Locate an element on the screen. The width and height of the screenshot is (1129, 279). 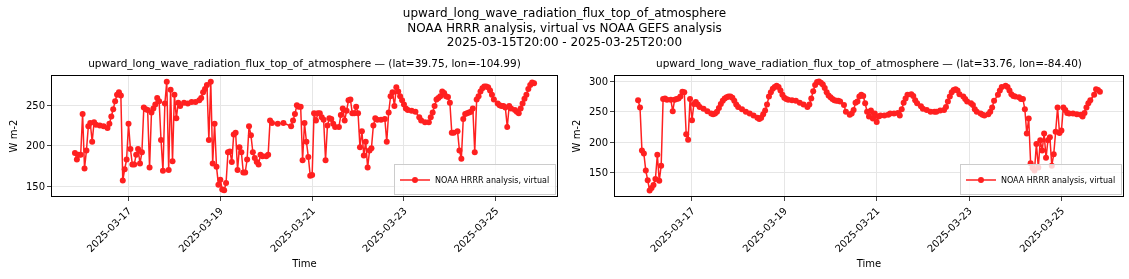
y-tick-label: 300 is located at coordinates (598, 81).